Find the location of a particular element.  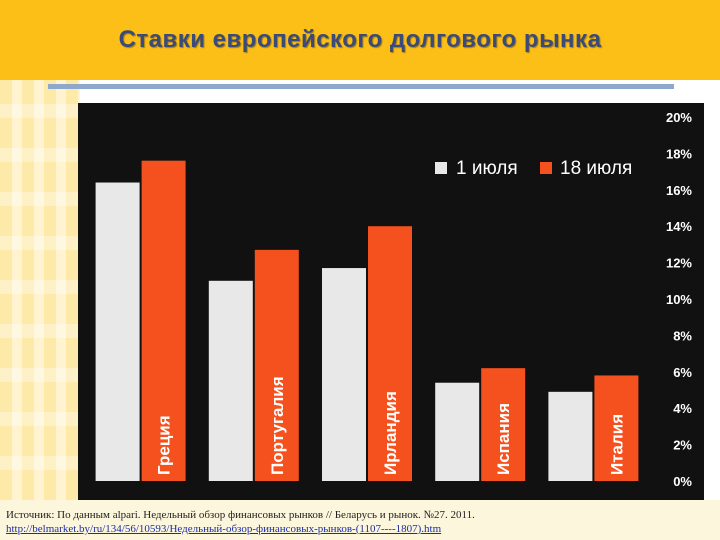

decorative-stripes-overlay is located at coordinates (40, 290).